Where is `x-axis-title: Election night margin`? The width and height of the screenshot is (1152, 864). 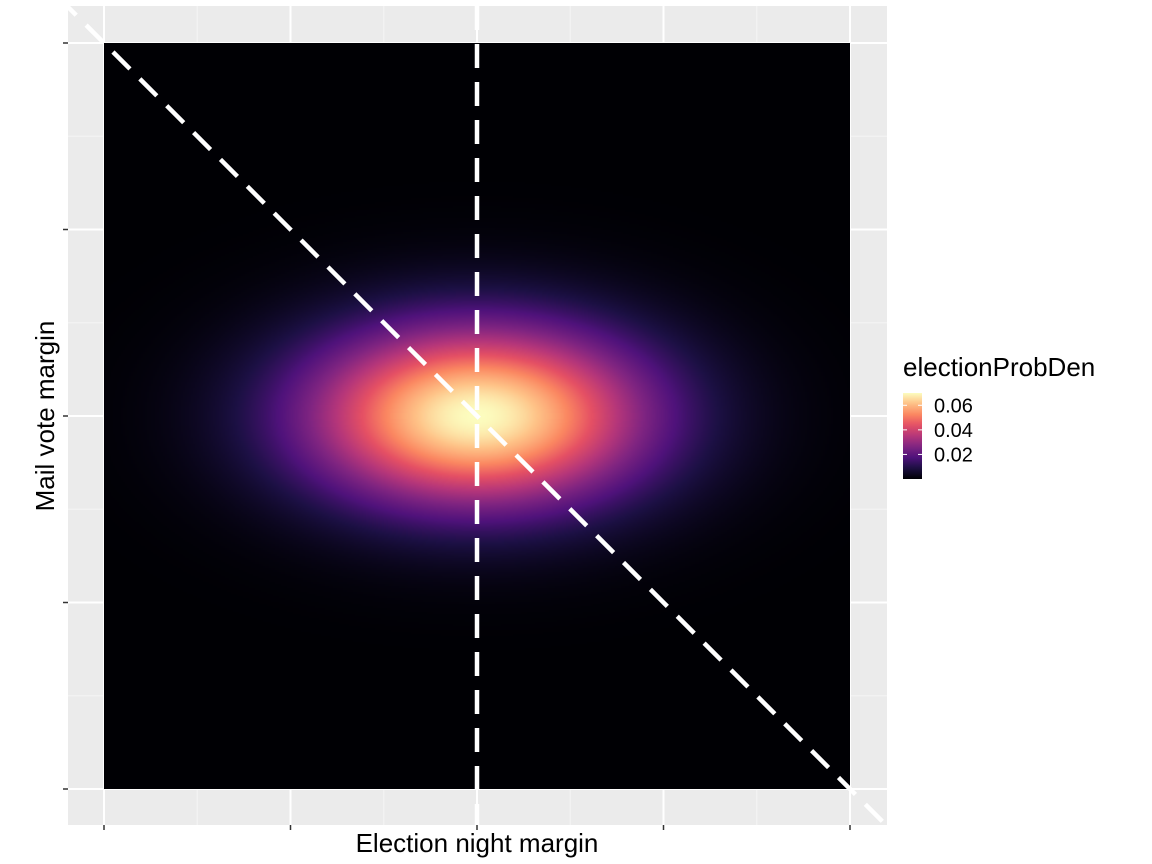 x-axis-title: Election night margin is located at coordinates (477, 843).